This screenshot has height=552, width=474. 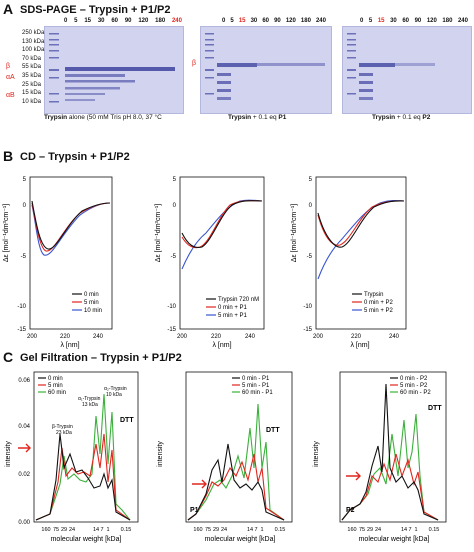 I want to click on cd-3-ytick: 0, so click(x=311, y=206).